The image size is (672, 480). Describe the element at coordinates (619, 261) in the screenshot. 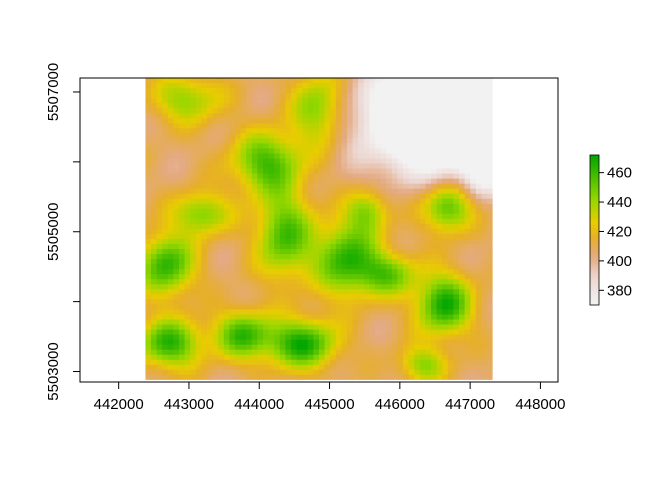

I see `legend-tick-label: 400` at that location.